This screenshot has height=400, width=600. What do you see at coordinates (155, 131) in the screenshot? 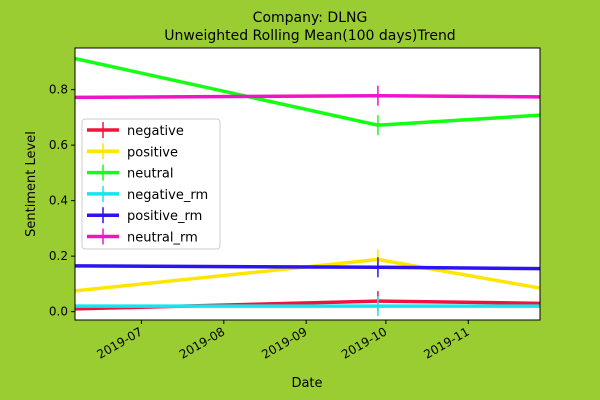
I see `legend-label-negative: negative` at bounding box center [155, 131].